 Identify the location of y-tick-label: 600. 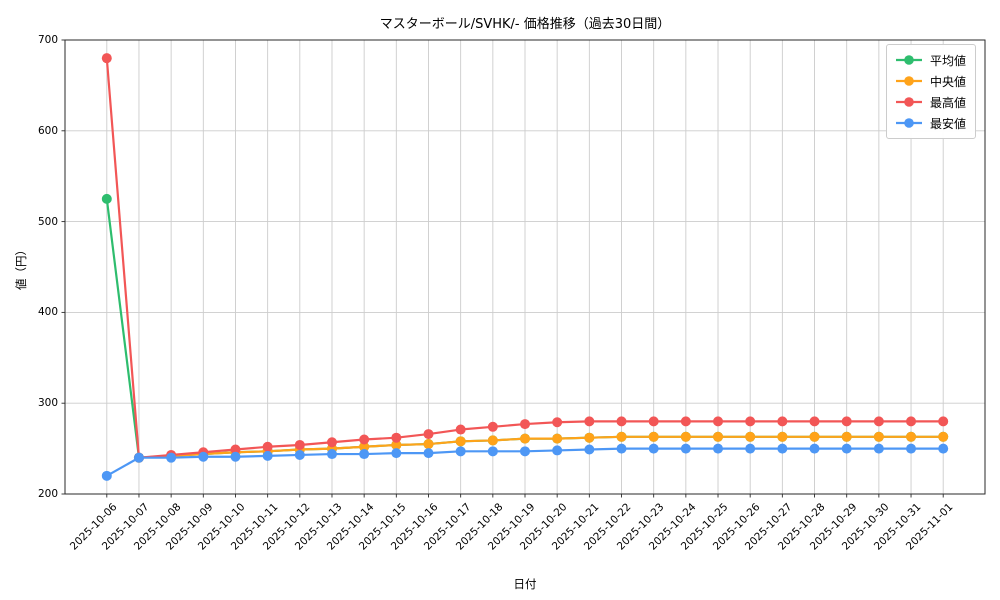
(47, 130).